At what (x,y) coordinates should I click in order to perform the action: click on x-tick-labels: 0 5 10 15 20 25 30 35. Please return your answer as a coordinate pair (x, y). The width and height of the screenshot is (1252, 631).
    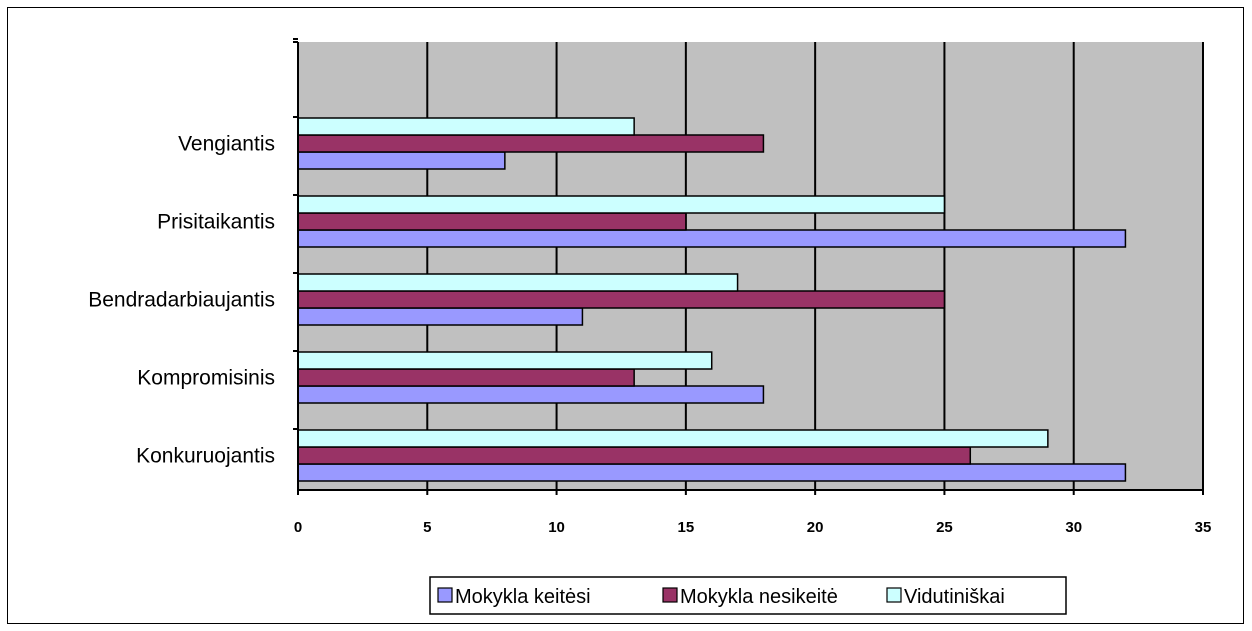
    Looking at the image, I should click on (753, 527).